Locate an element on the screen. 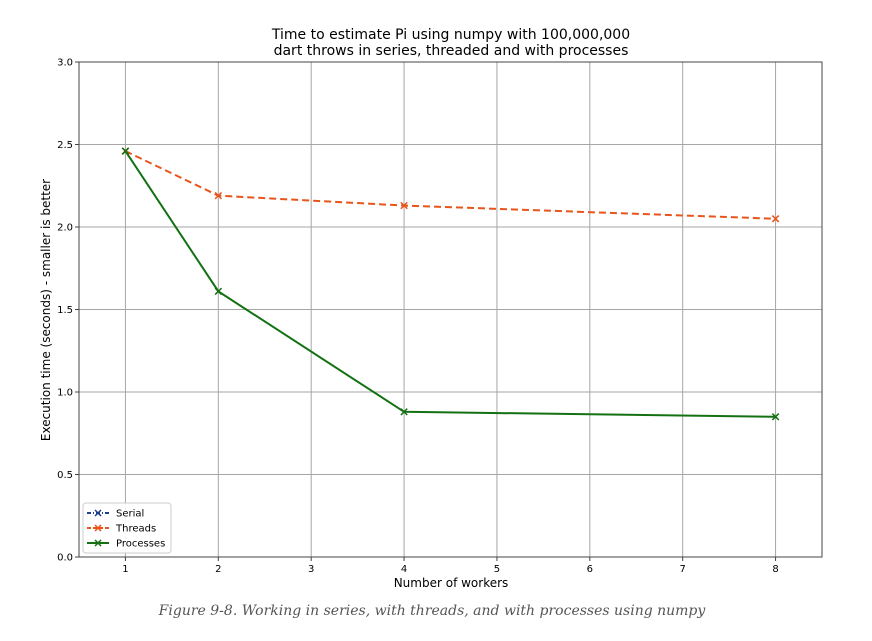  y-tick-label: 0.0 is located at coordinates (65, 558).